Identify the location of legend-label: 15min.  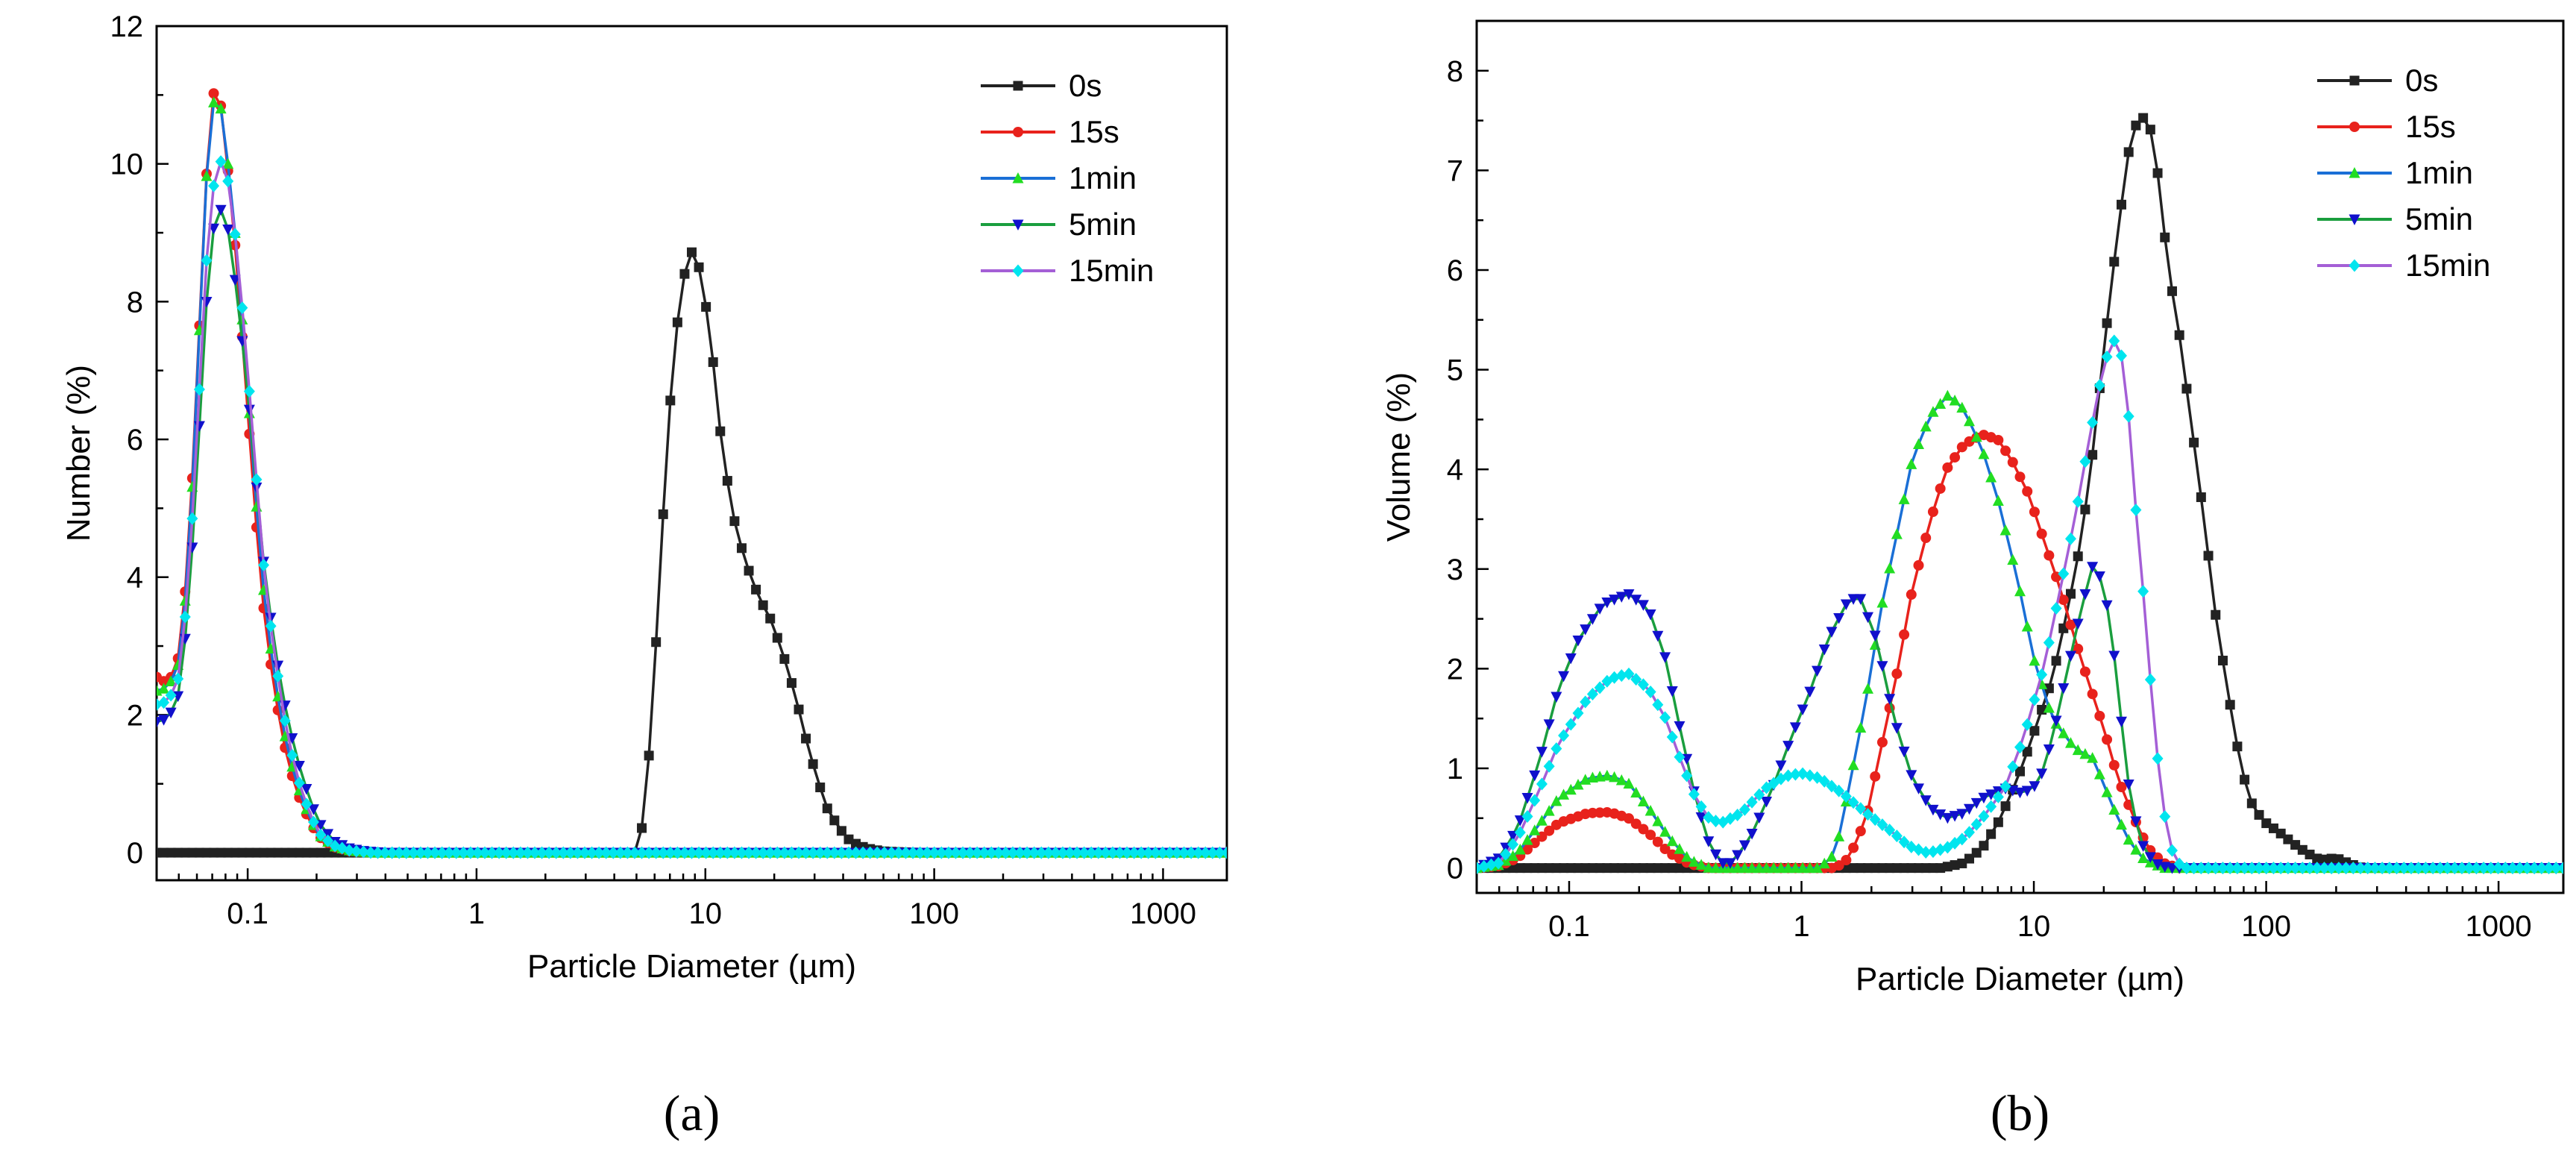
(1112, 270).